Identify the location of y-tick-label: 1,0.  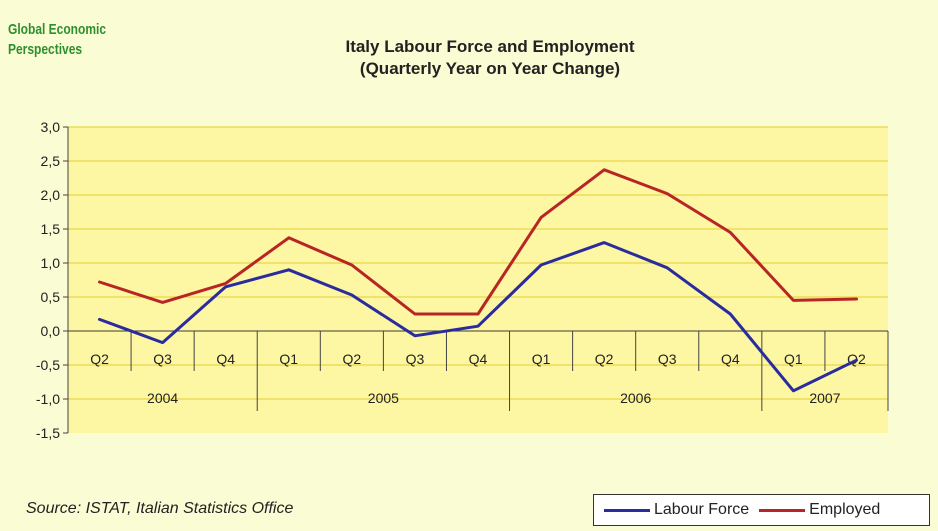
(51, 263).